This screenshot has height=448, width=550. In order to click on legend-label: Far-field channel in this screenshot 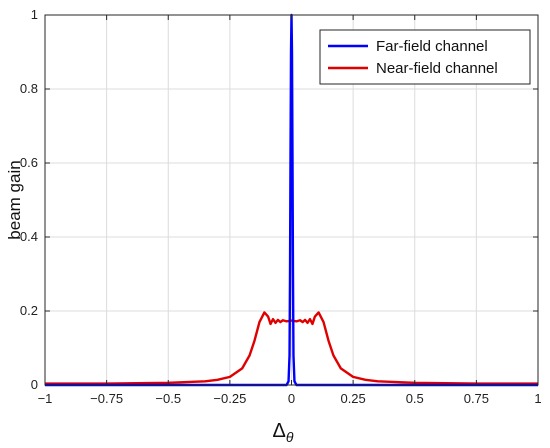, I will do `click(432, 46)`.